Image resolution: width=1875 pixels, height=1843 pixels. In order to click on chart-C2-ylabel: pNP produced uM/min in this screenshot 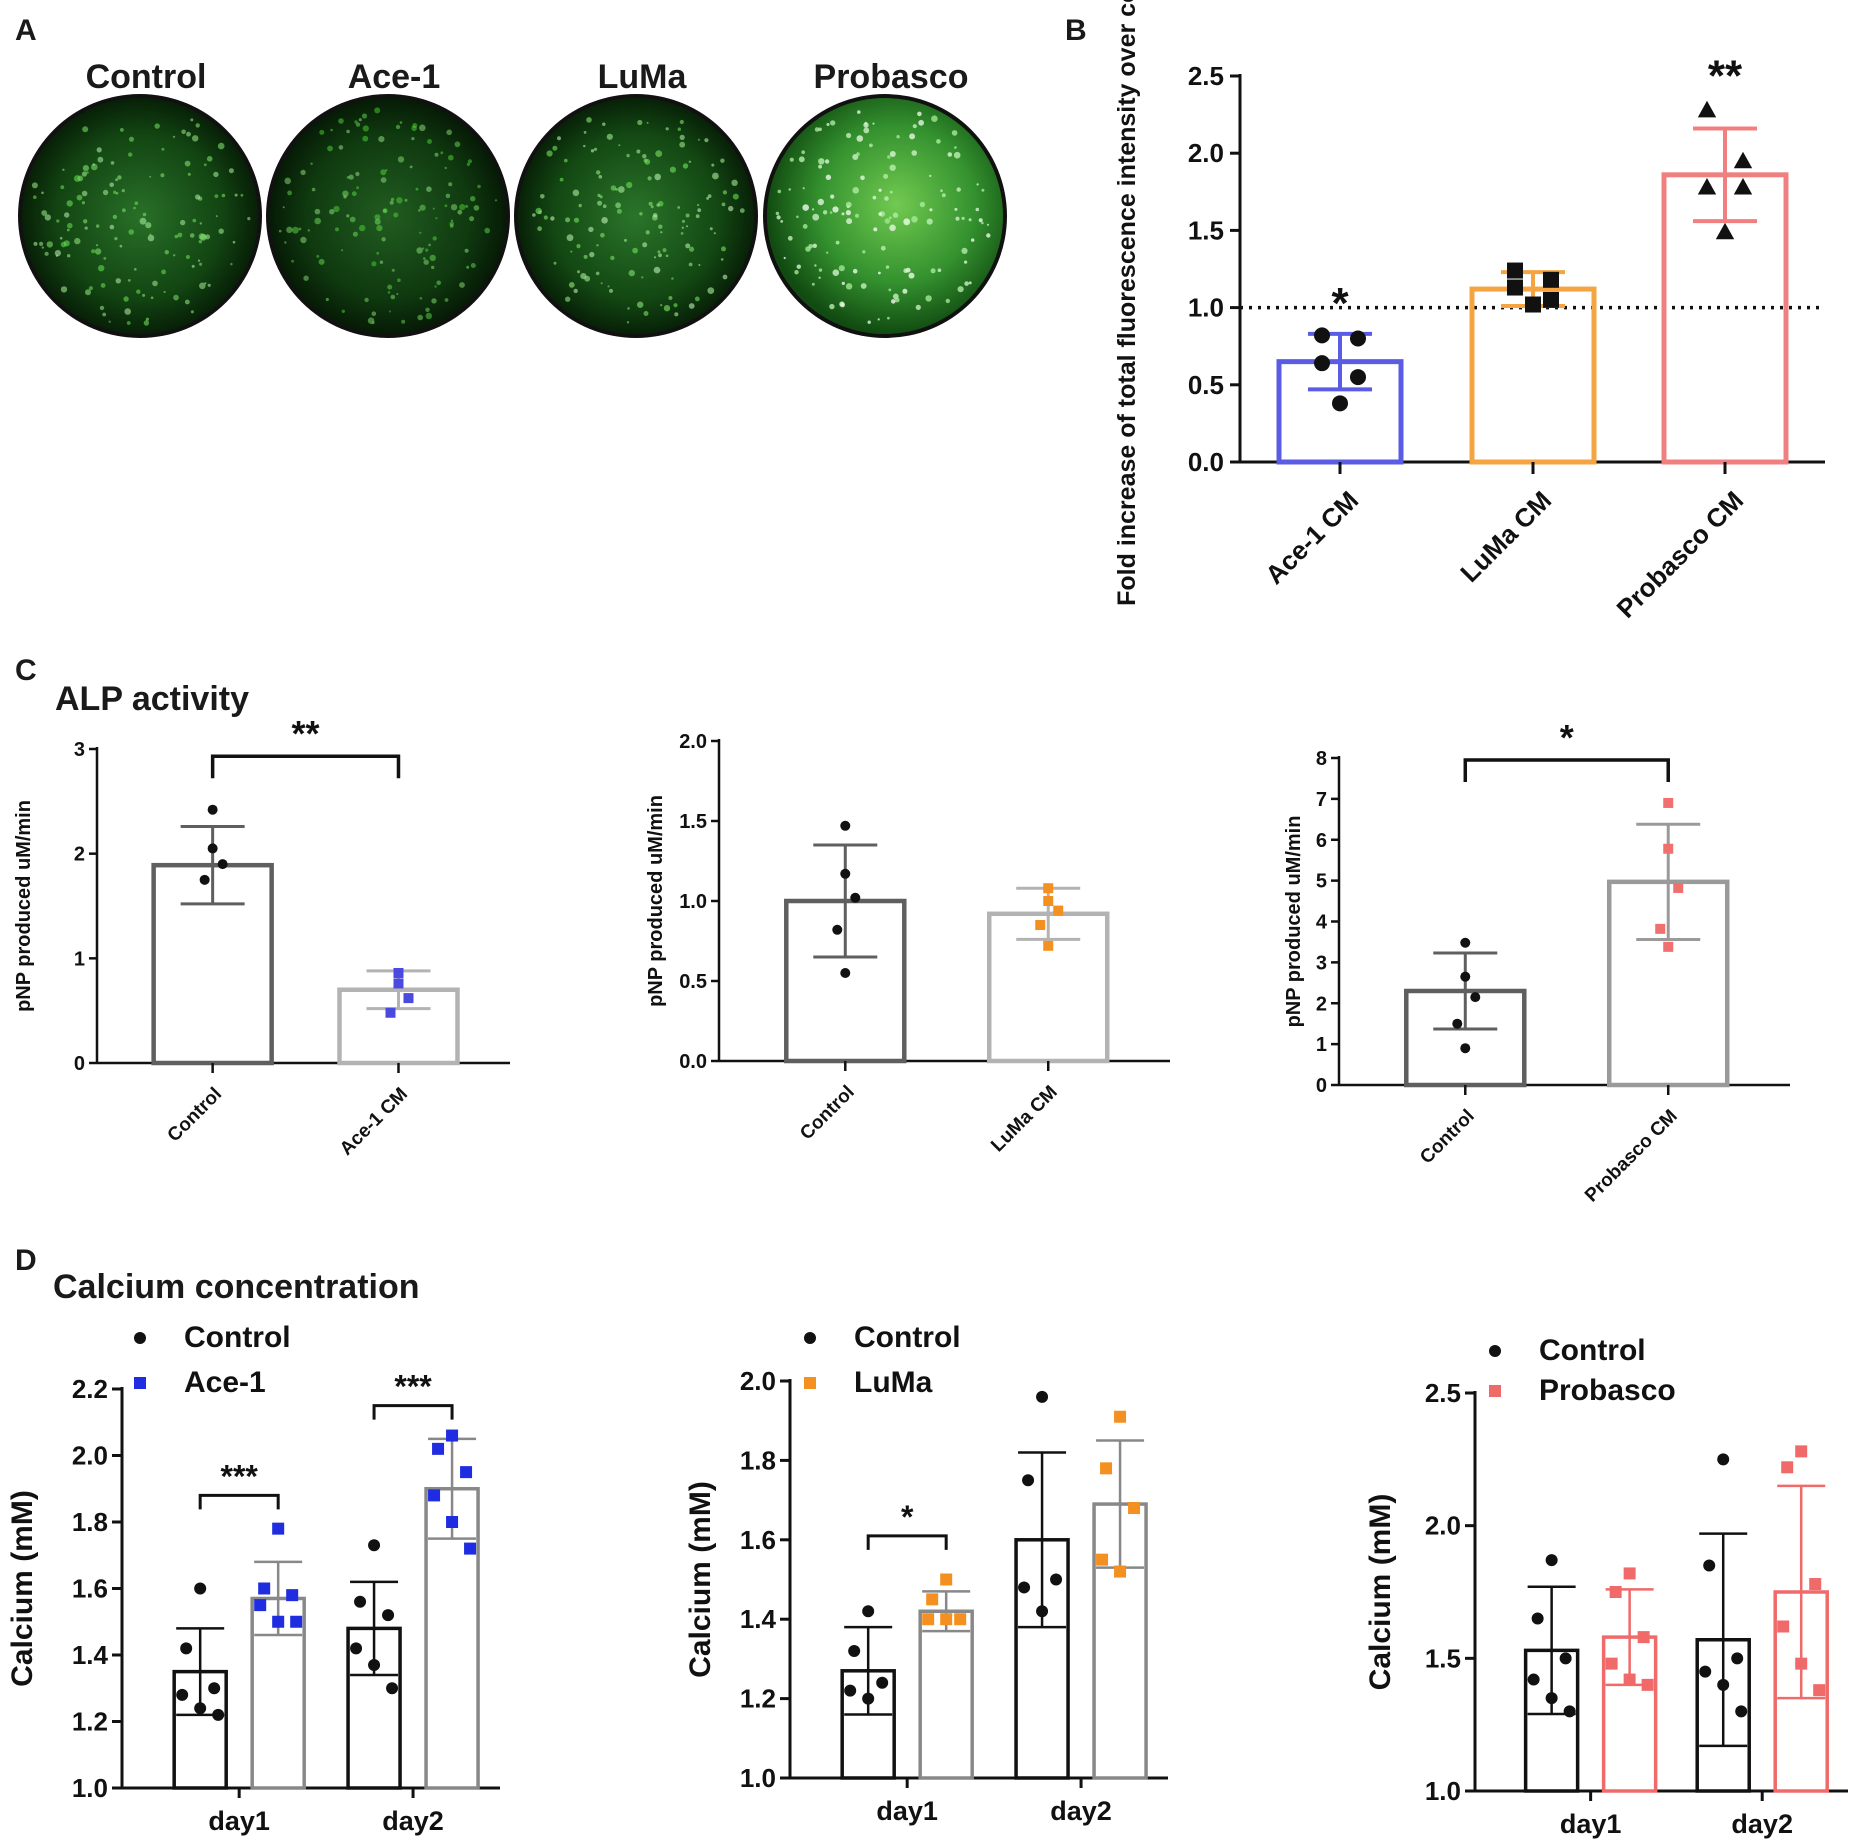, I will do `click(656, 901)`.